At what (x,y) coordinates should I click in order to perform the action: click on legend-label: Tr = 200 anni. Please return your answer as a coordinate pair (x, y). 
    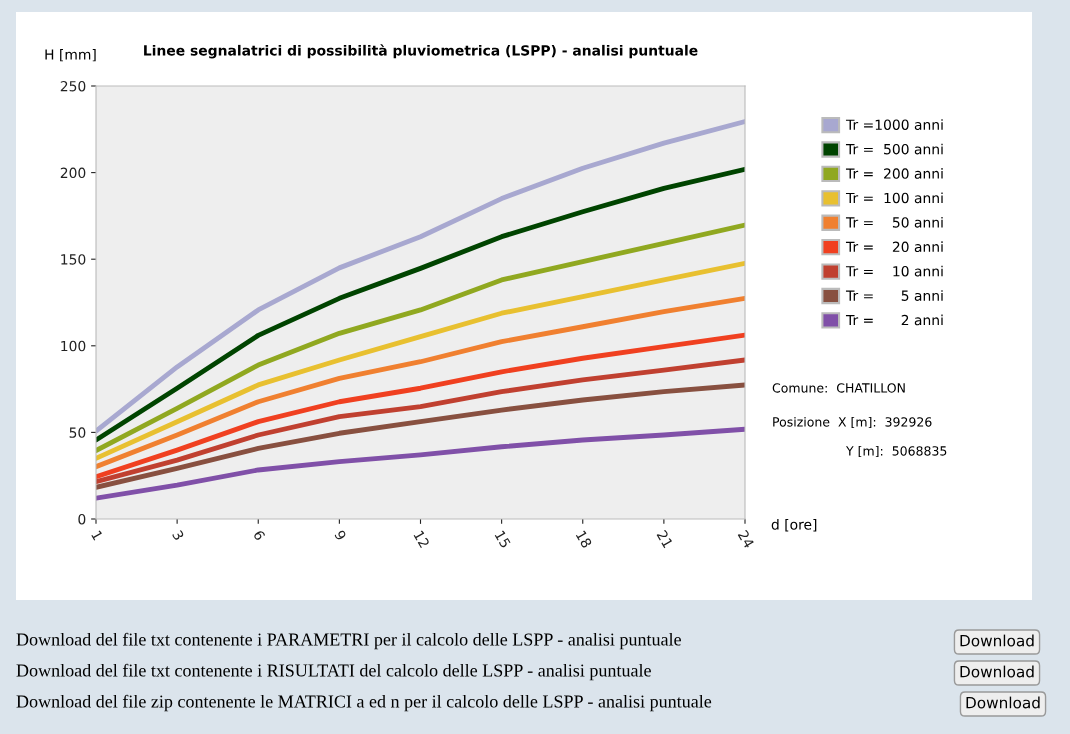
    Looking at the image, I should click on (894, 173).